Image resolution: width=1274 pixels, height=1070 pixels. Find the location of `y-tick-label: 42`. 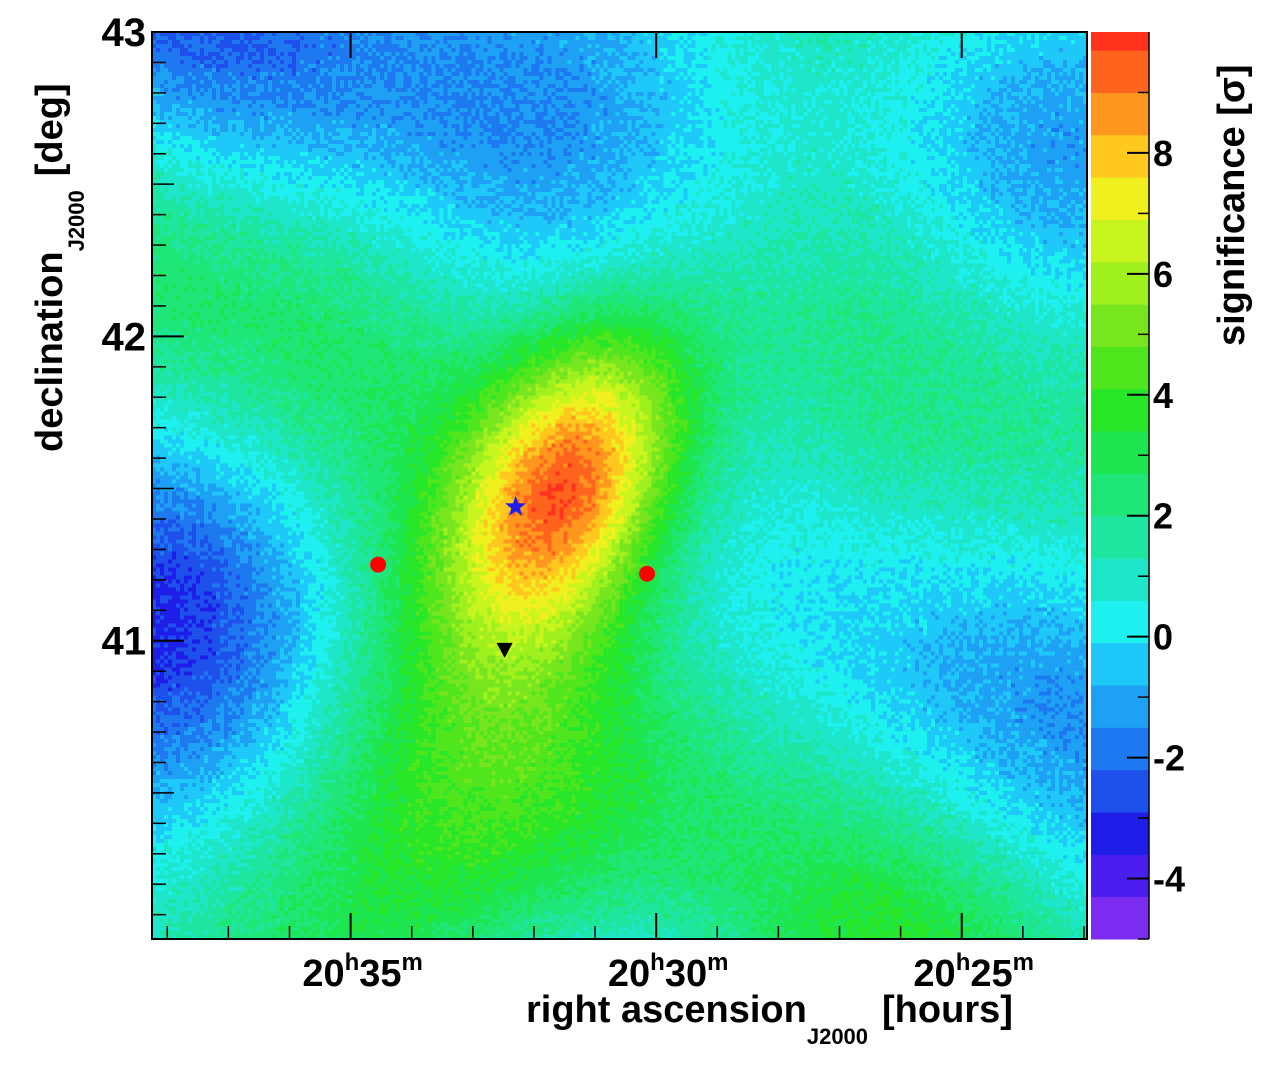

y-tick-label: 42 is located at coordinates (124, 337).